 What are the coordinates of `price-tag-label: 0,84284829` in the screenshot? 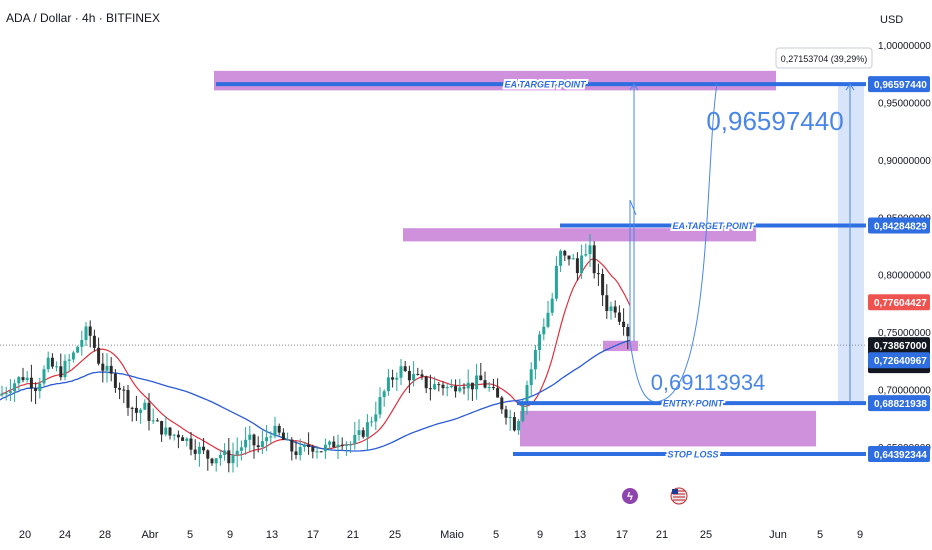 It's located at (900, 226).